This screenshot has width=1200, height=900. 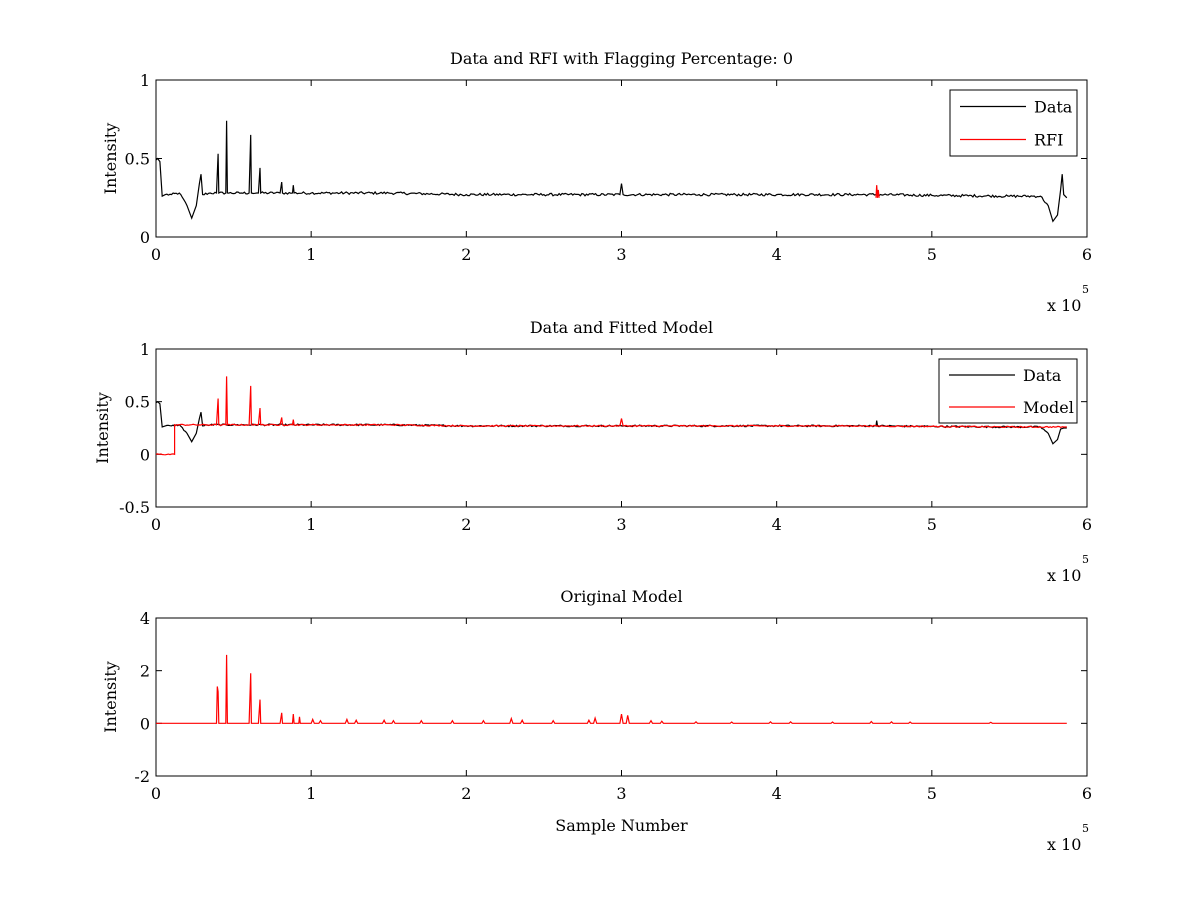 What do you see at coordinates (145, 671) in the screenshot?
I see `y-tick-label: 2` at bounding box center [145, 671].